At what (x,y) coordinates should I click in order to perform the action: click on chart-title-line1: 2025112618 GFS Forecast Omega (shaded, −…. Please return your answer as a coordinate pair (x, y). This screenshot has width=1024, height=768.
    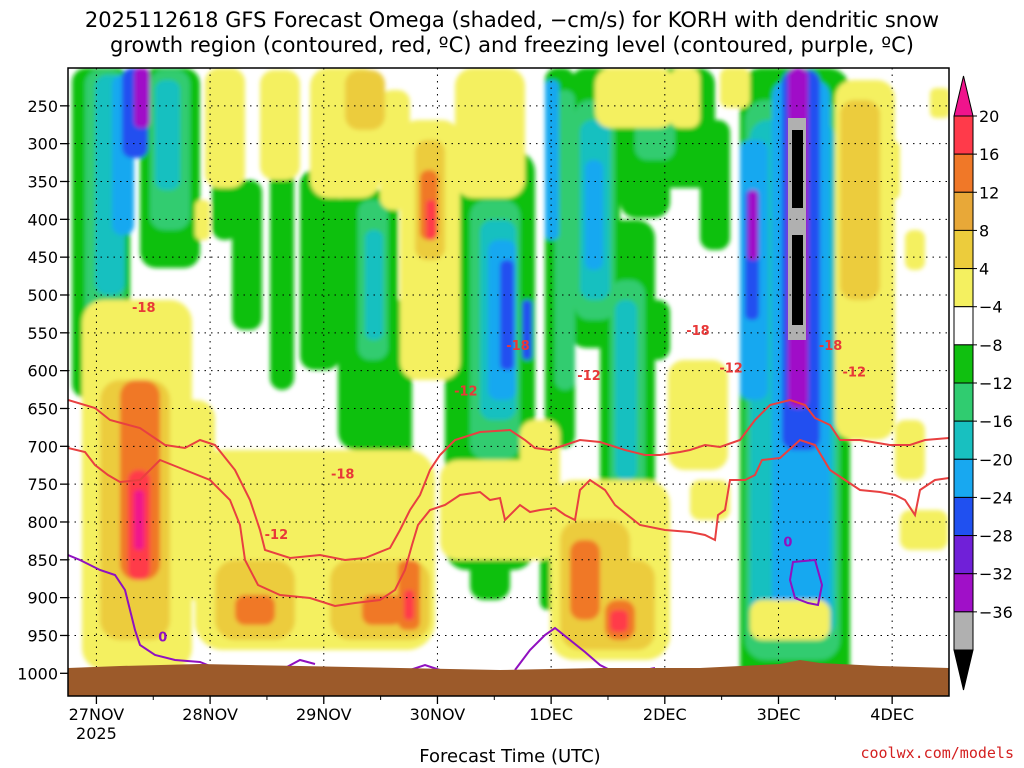
    Looking at the image, I should click on (512, 20).